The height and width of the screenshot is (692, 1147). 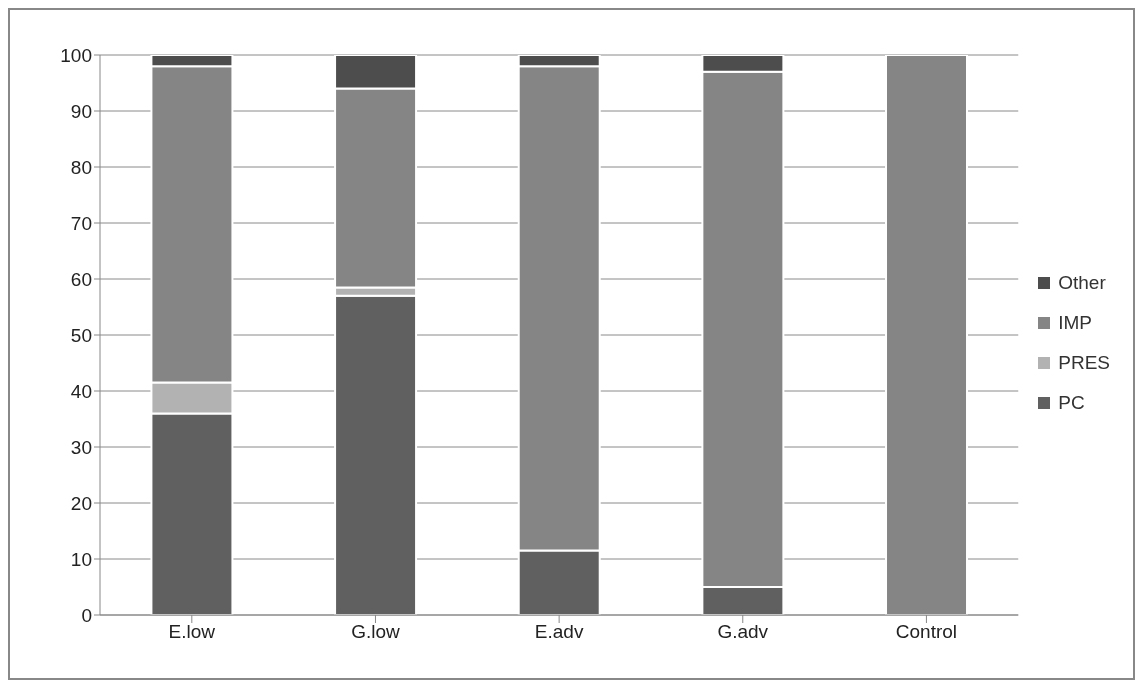 What do you see at coordinates (81, 391) in the screenshot?
I see `y-tick-label: 40` at bounding box center [81, 391].